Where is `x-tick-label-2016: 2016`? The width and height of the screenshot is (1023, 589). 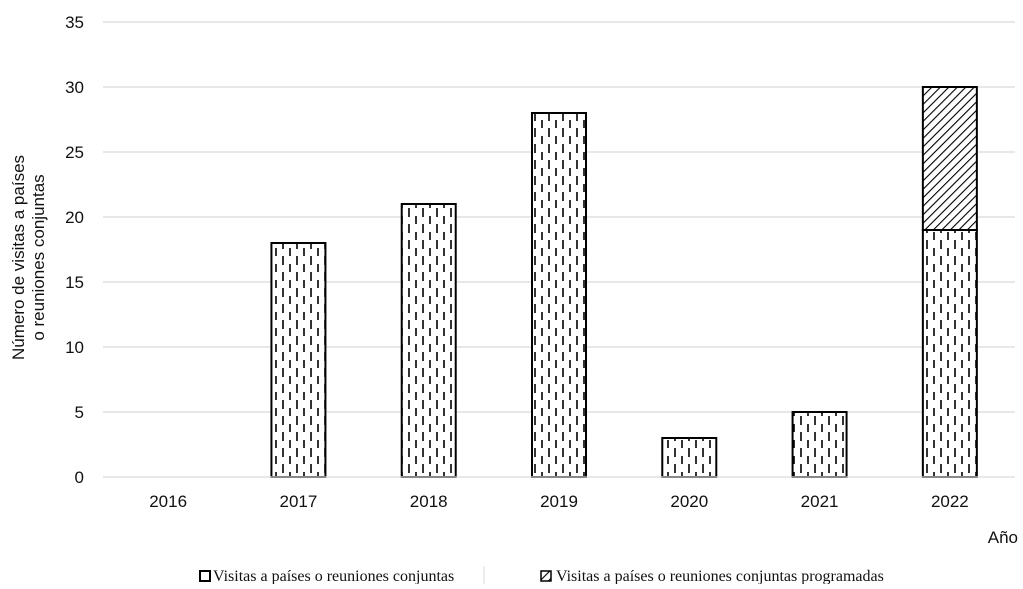
x-tick-label-2016: 2016 is located at coordinates (168, 501).